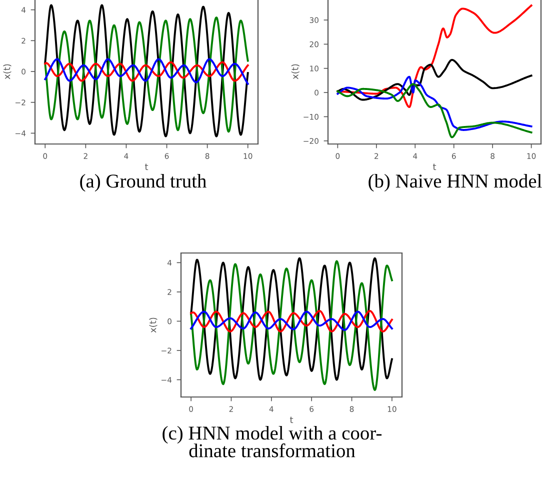 Image resolution: width=545 pixels, height=484 pixels. I want to click on text: (b) Naive HNN model, so click(455, 183).